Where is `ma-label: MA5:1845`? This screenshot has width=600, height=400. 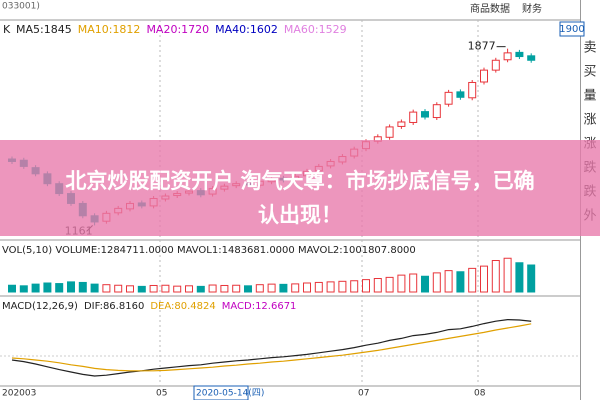
ma-label: MA5:1845 is located at coordinates (44, 29).